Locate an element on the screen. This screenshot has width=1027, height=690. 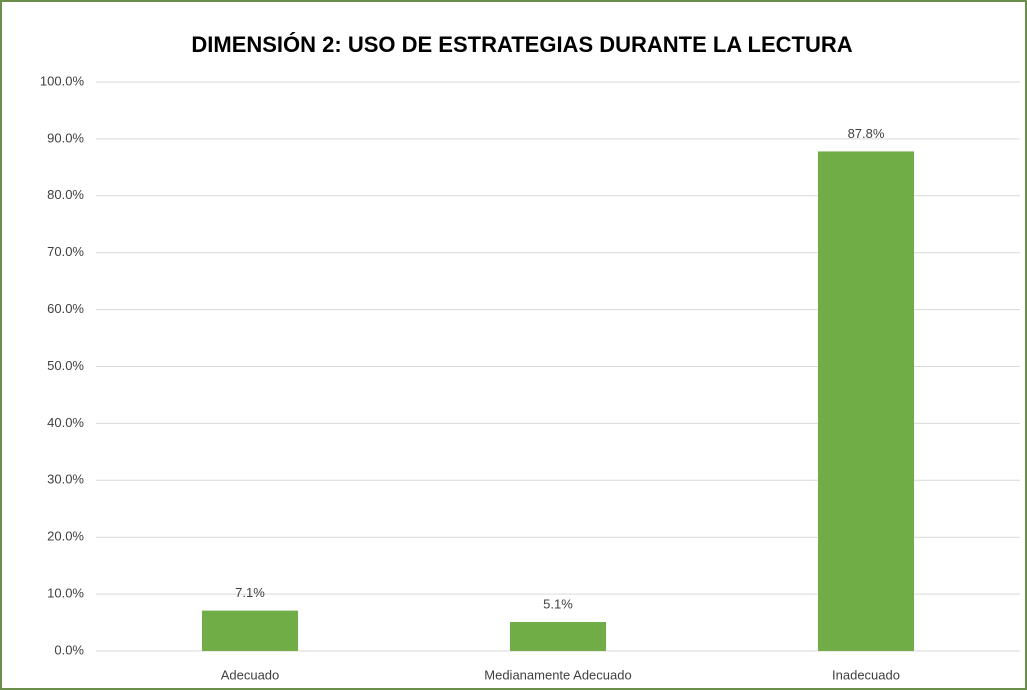
y-tick-label: 60.0% is located at coordinates (65, 308).